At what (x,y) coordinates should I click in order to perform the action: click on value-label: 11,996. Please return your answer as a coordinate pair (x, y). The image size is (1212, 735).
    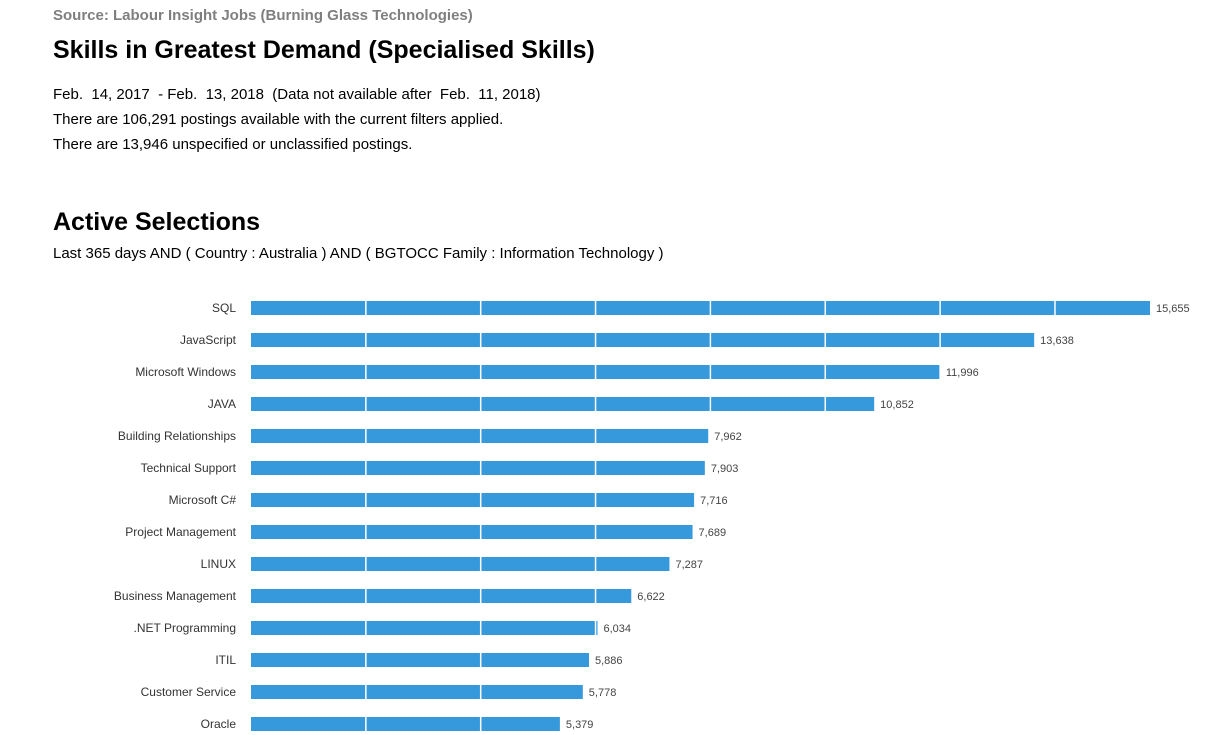
    Looking at the image, I should click on (962, 373).